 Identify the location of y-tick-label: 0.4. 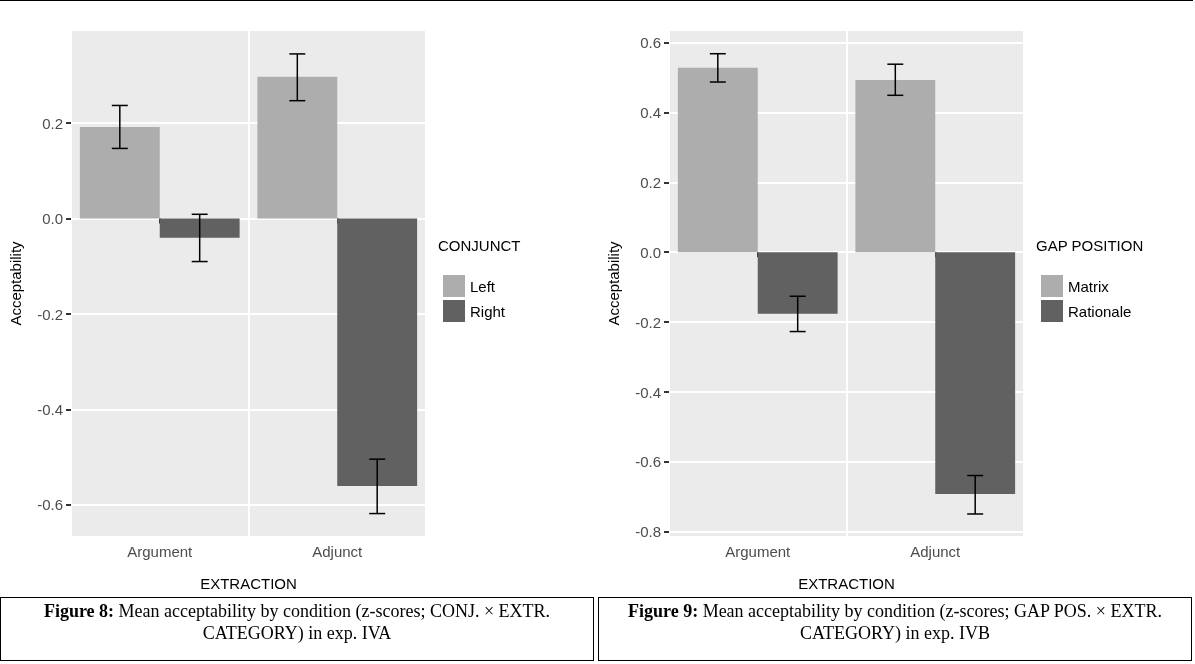
(650, 112).